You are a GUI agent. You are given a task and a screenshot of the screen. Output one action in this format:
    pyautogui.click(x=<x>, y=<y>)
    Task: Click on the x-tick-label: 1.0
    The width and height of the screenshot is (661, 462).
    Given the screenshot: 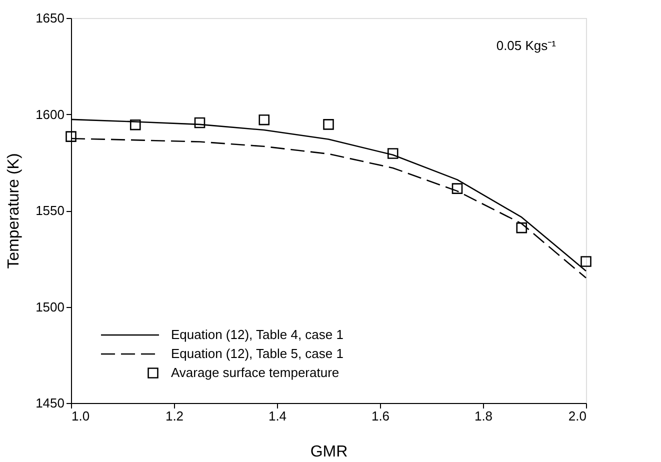 What is the action you would take?
    pyautogui.click(x=81, y=416)
    